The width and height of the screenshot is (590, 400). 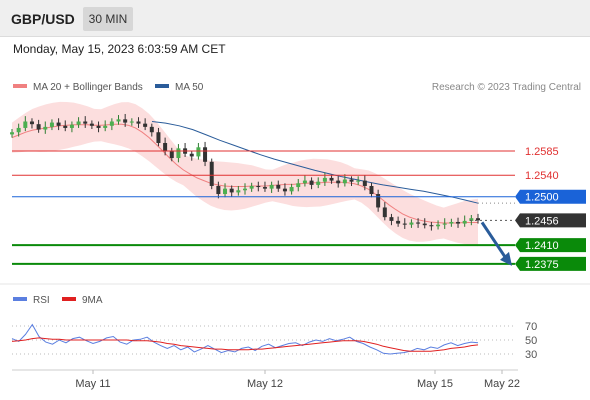 I want to click on rsi-tick-label: 50, so click(x=531, y=341).